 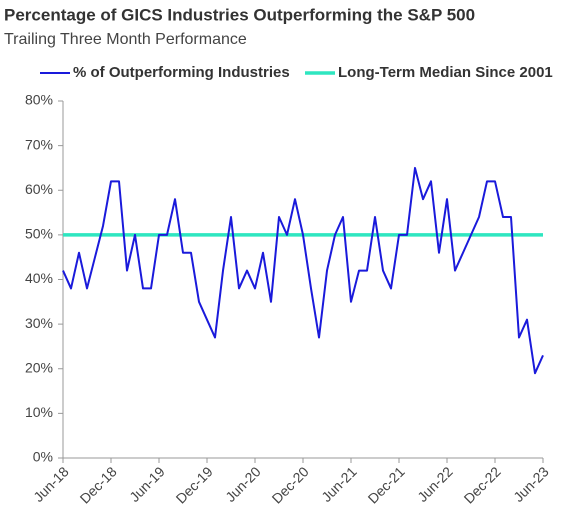 What do you see at coordinates (39, 189) in the screenshot?
I see `y-tick-label: 60%` at bounding box center [39, 189].